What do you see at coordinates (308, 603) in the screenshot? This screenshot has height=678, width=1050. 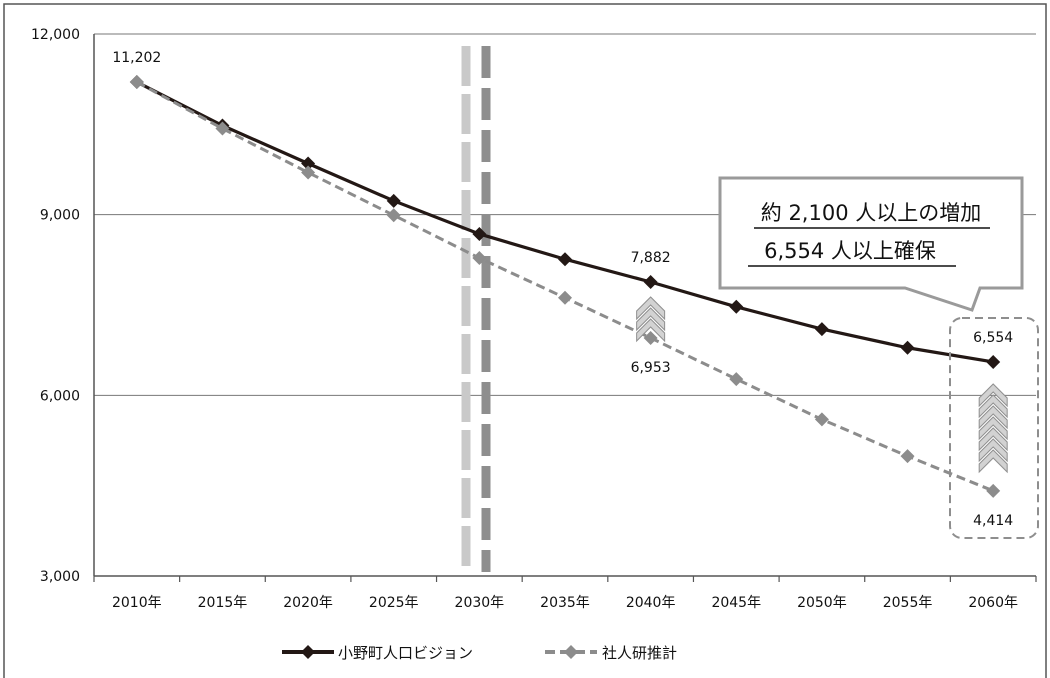 I see `x-tick-label: 2020年` at bounding box center [308, 603].